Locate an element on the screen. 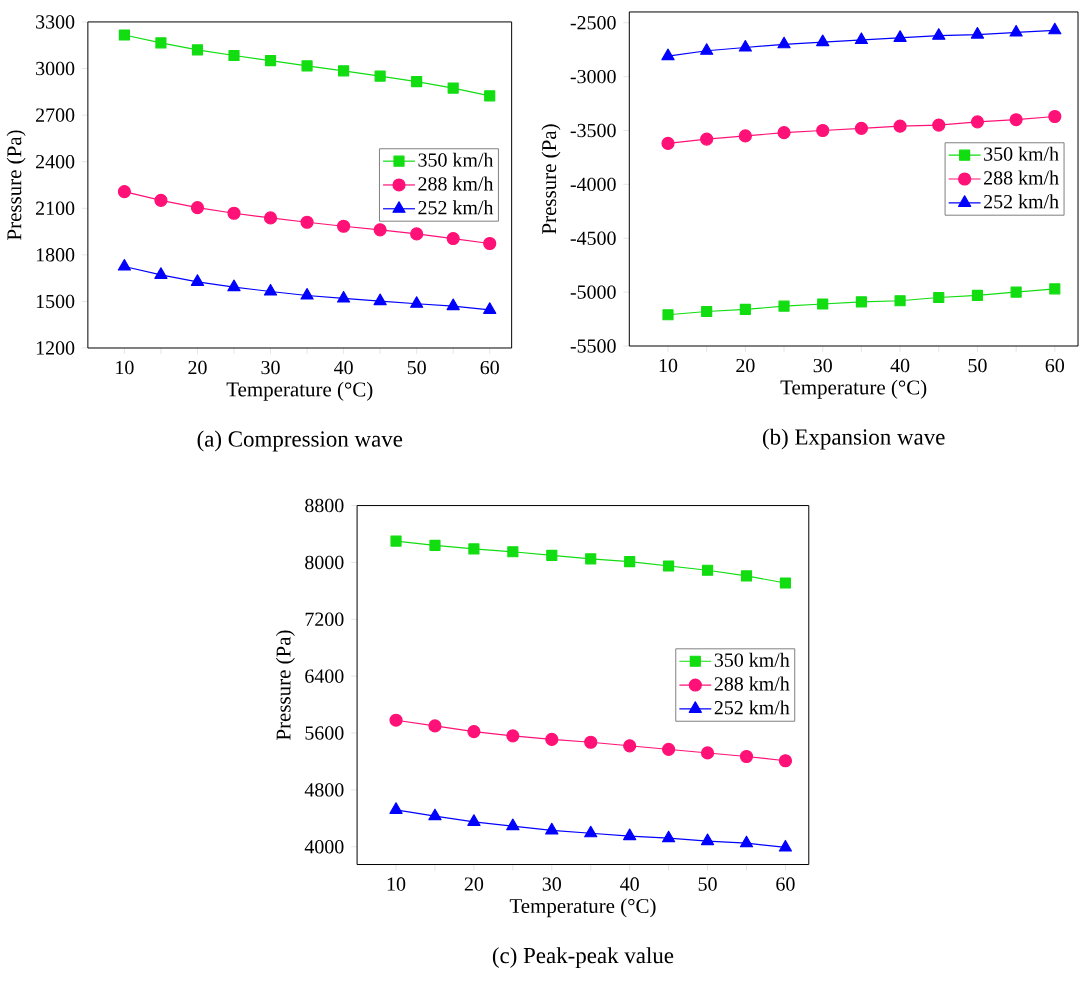  y-tick-label: 4000 is located at coordinates (324, 846).